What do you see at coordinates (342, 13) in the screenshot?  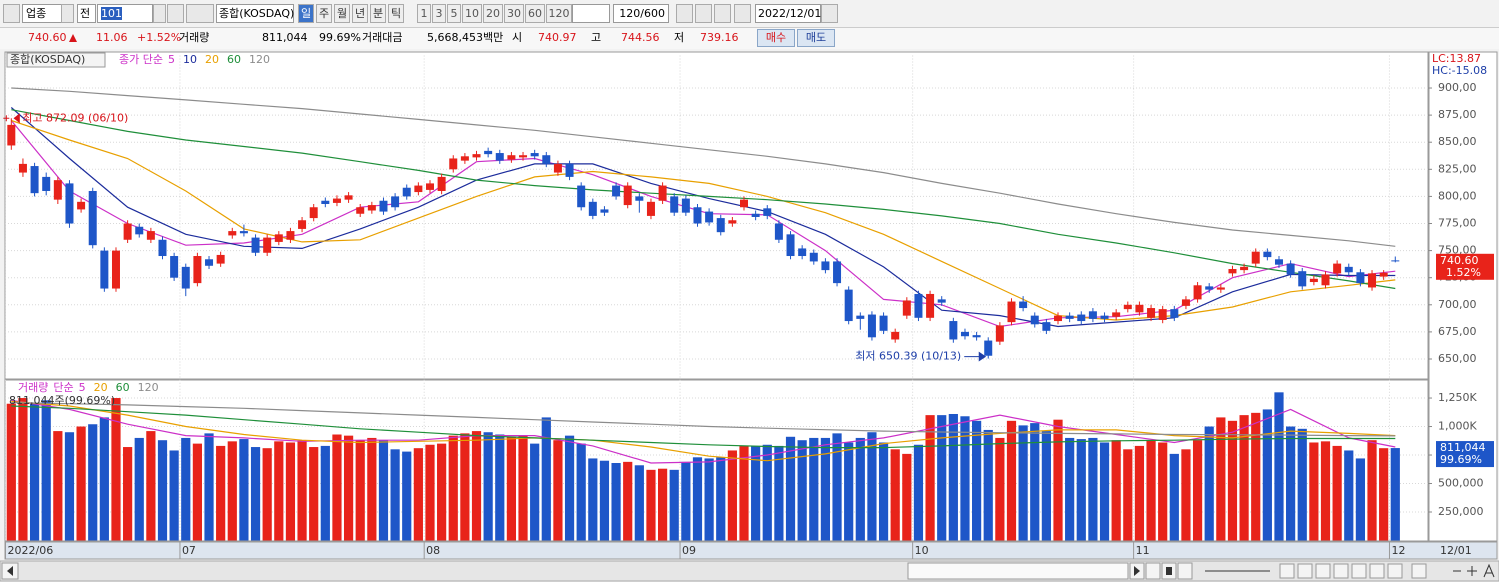 I see `period-button: 월` at bounding box center [342, 13].